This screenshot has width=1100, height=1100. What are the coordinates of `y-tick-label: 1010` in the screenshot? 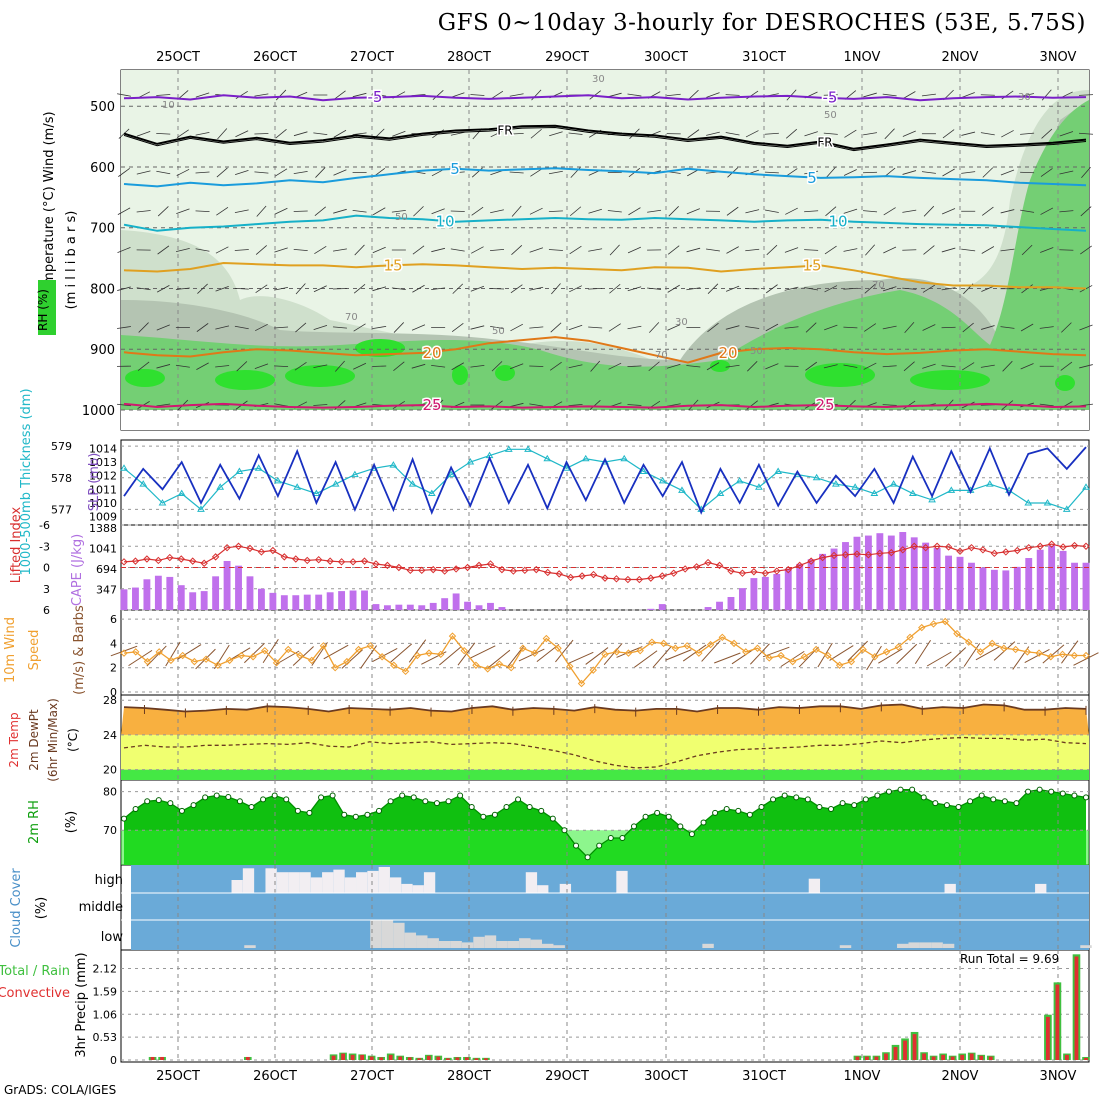 It's located at (103, 503).